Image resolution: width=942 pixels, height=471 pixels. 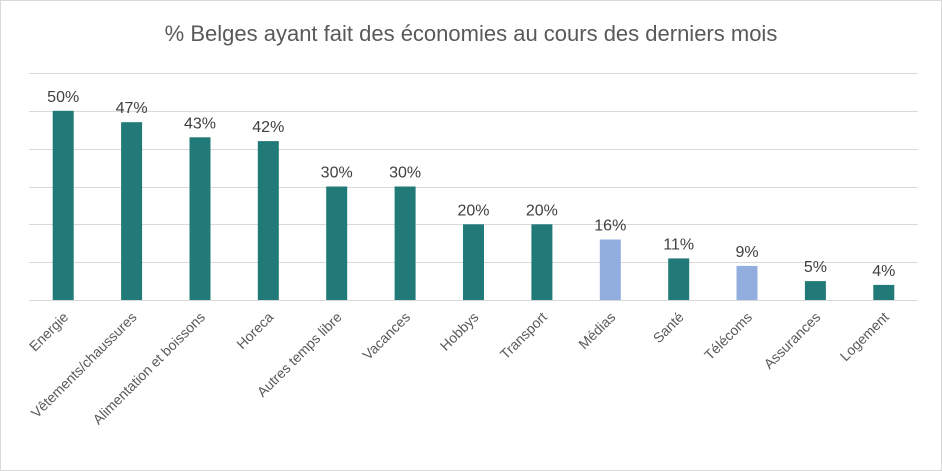 What do you see at coordinates (63, 97) in the screenshot?
I see `value-label-0: 50%` at bounding box center [63, 97].